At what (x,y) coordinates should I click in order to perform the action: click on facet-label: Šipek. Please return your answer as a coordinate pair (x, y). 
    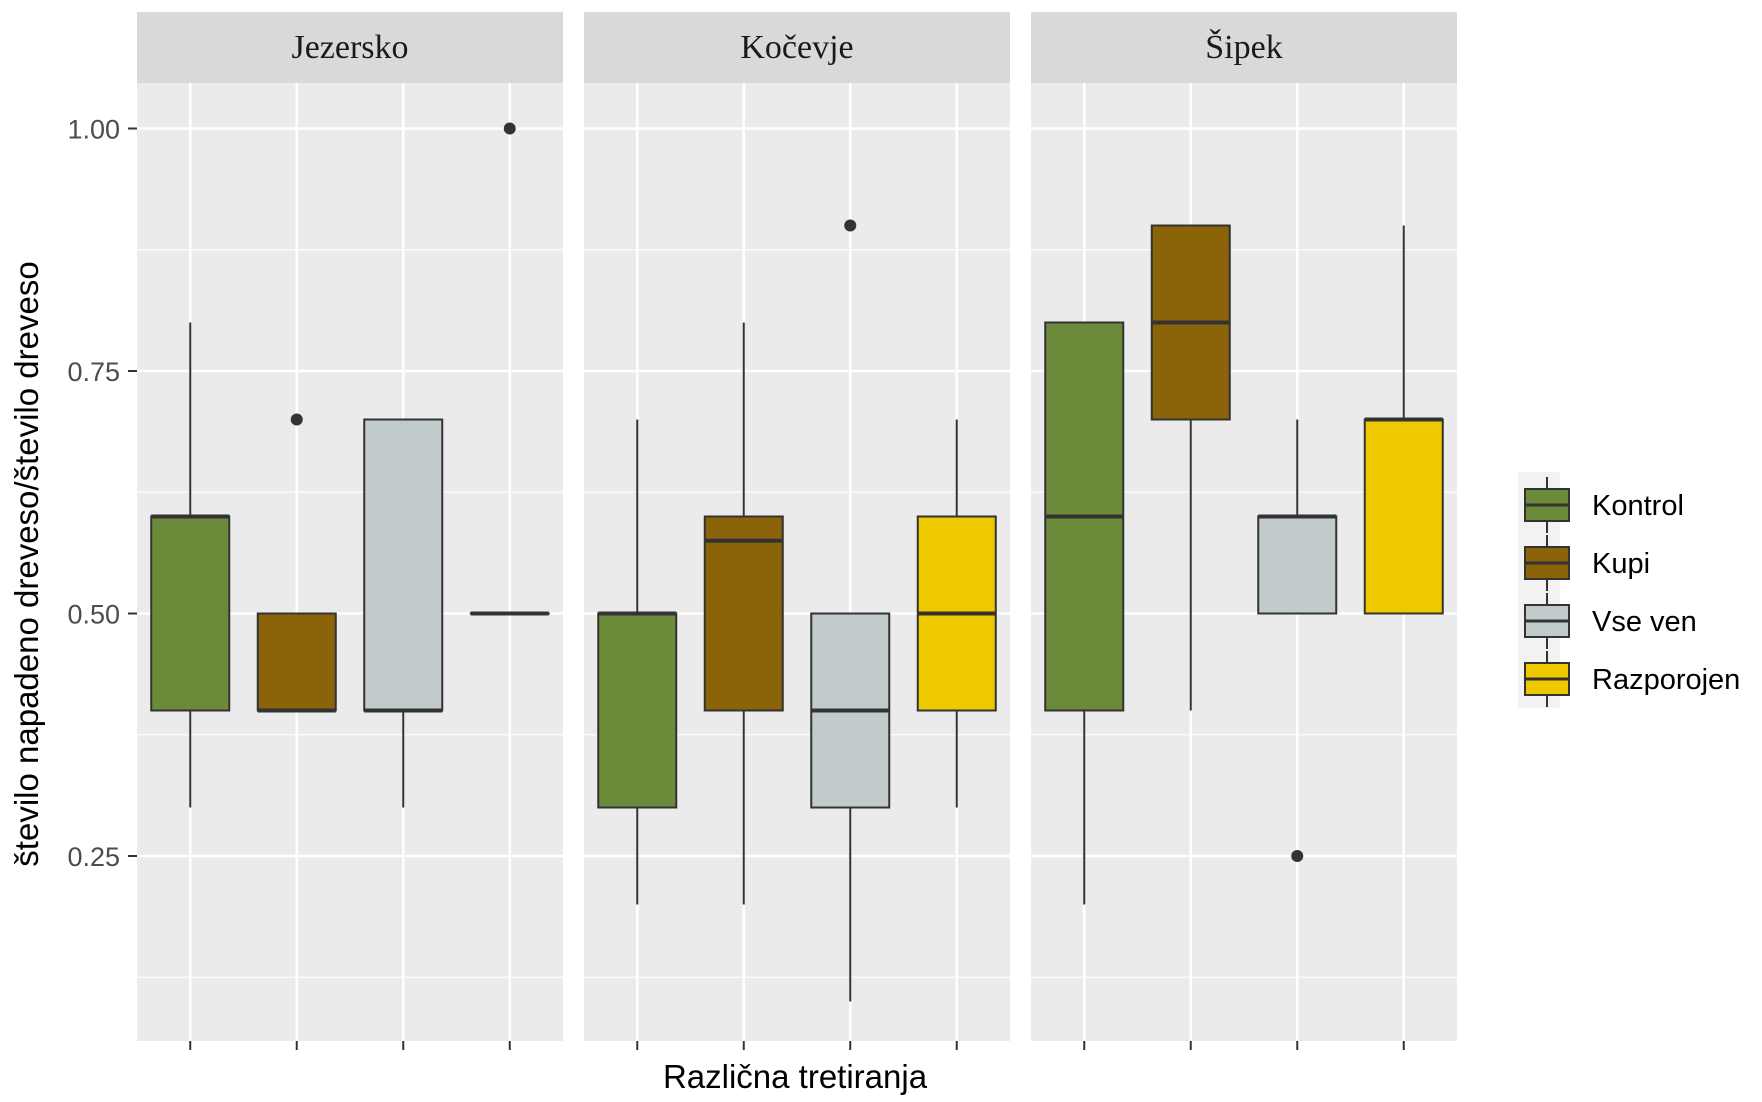
    Looking at the image, I should click on (1243, 47).